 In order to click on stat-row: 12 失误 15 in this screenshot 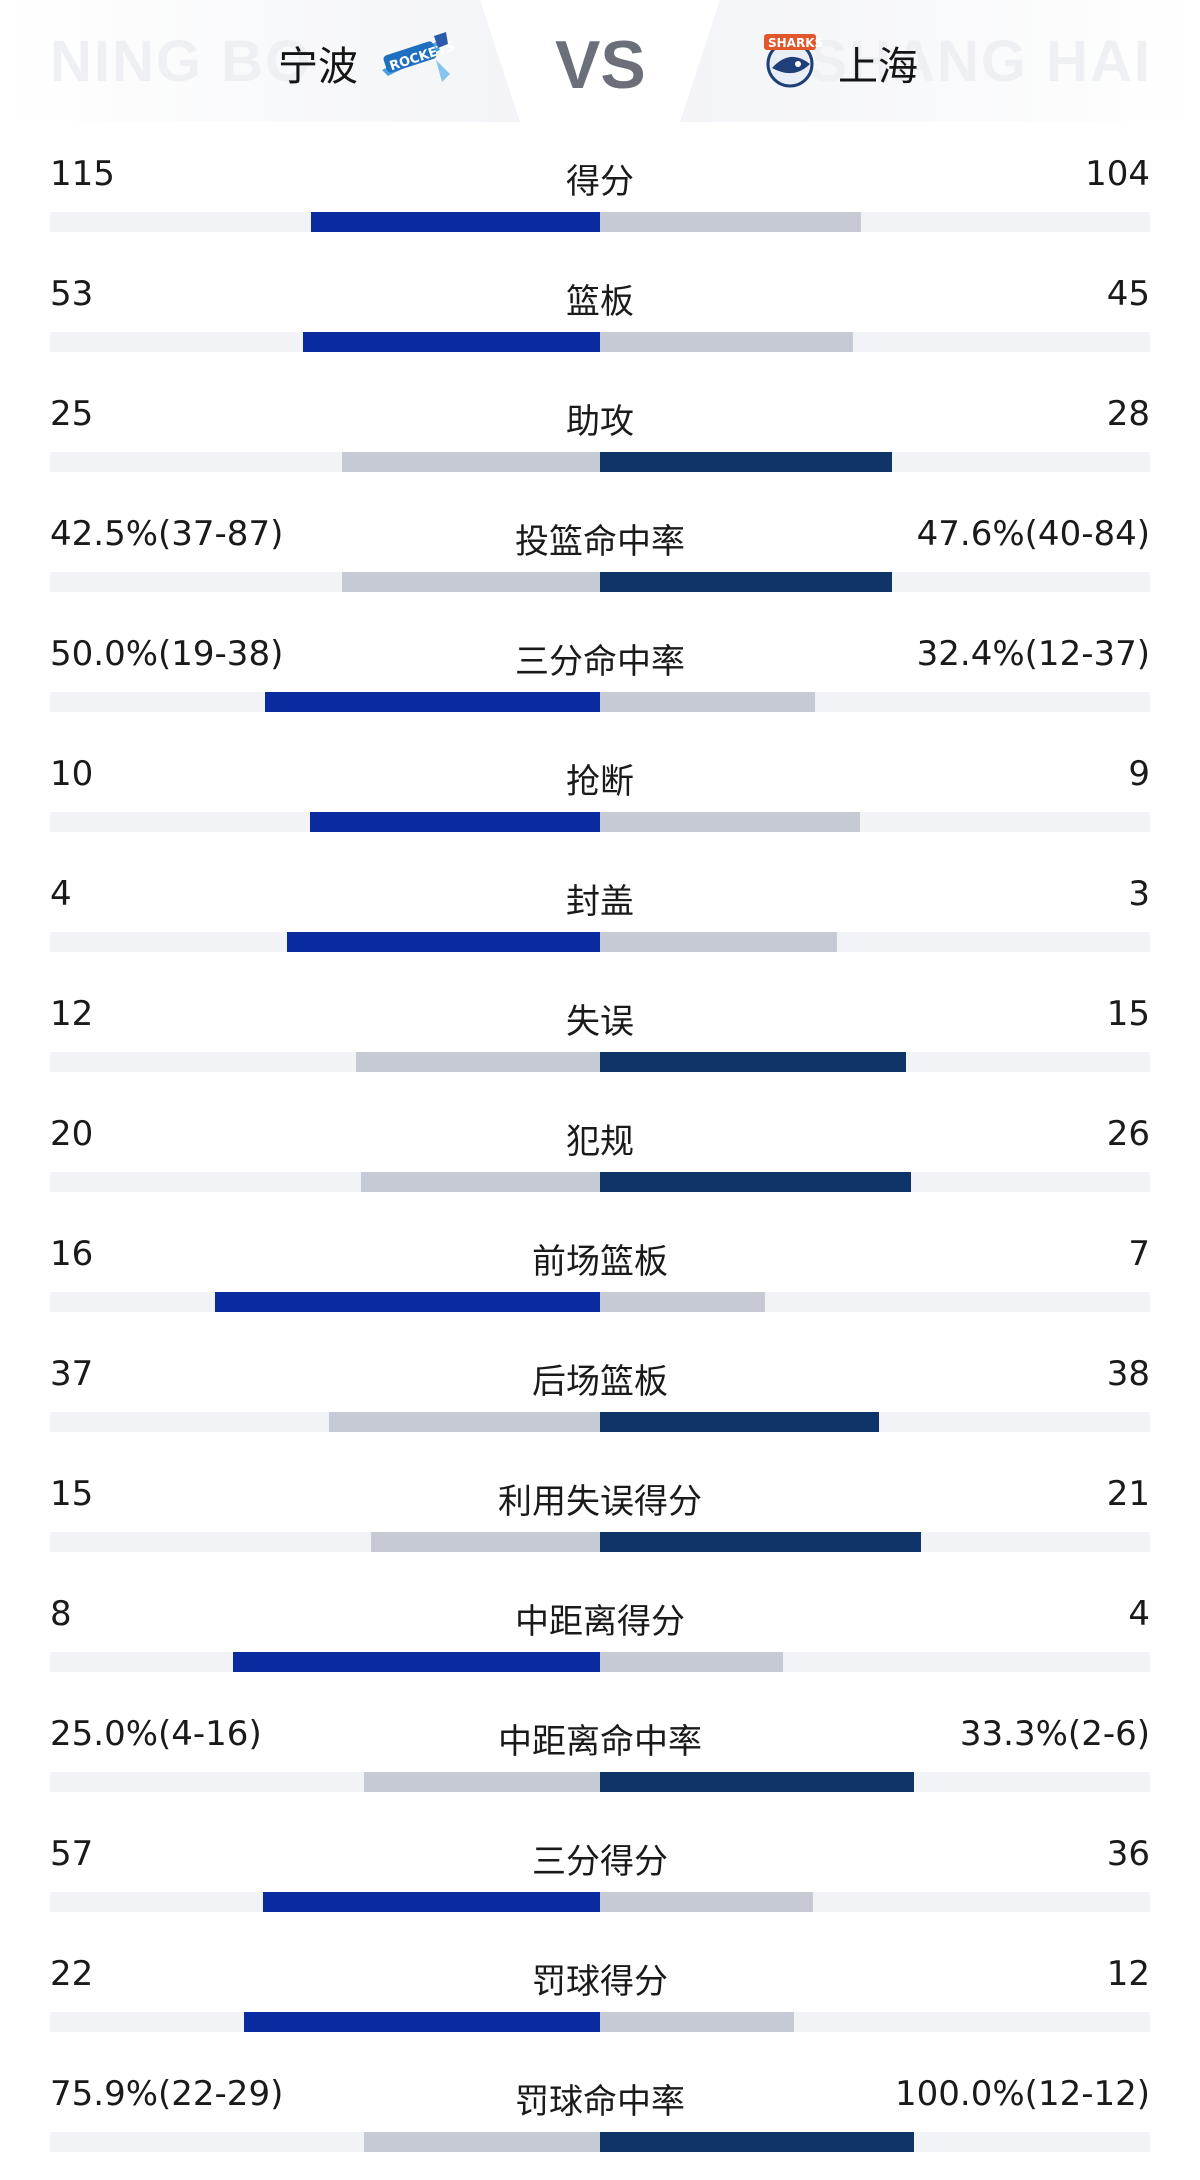, I will do `click(600, 1040)`.